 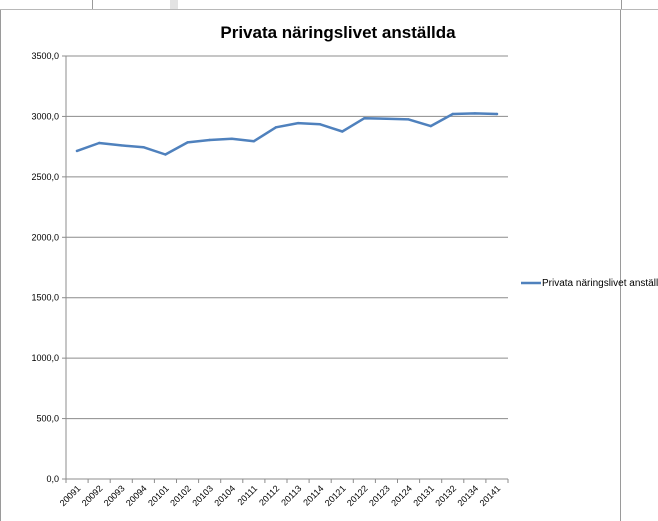 I want to click on x-tick-label: 20114, so click(x=313, y=495).